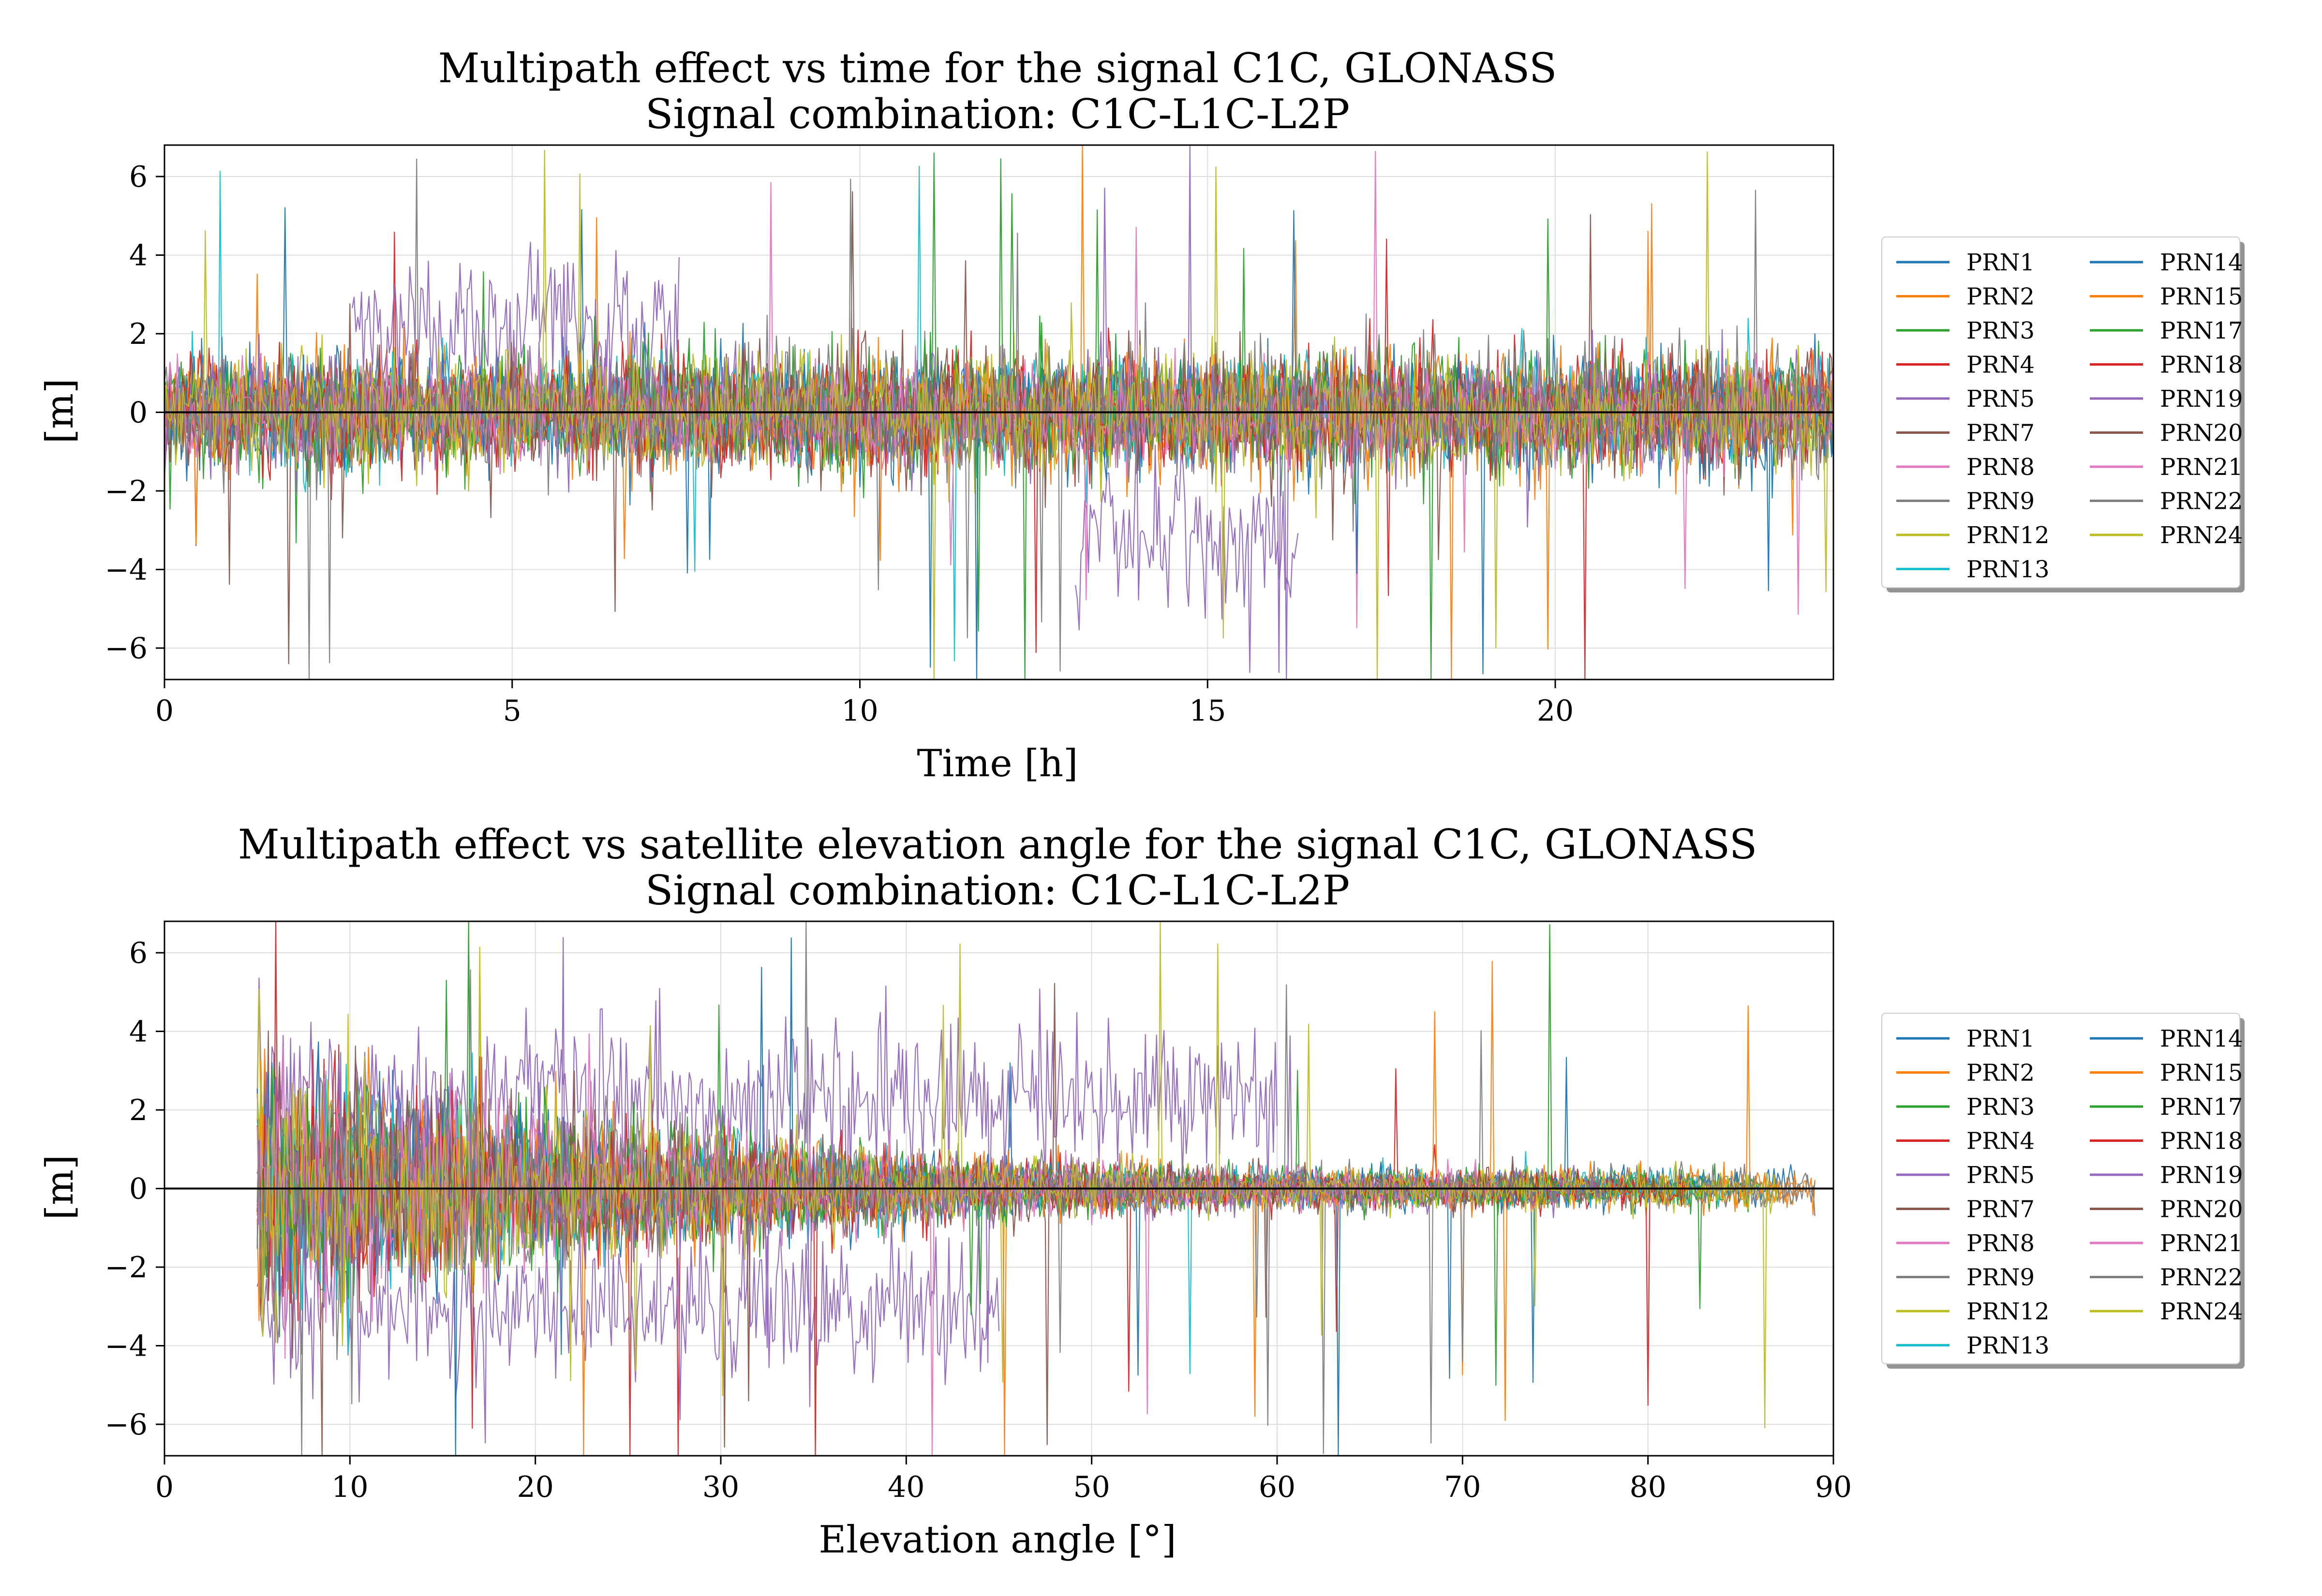 This screenshot has width=2322, height=1596. I want to click on elevation-chart-subtitle: Signal combination: C1C-L1C-L2P, so click(997, 890).